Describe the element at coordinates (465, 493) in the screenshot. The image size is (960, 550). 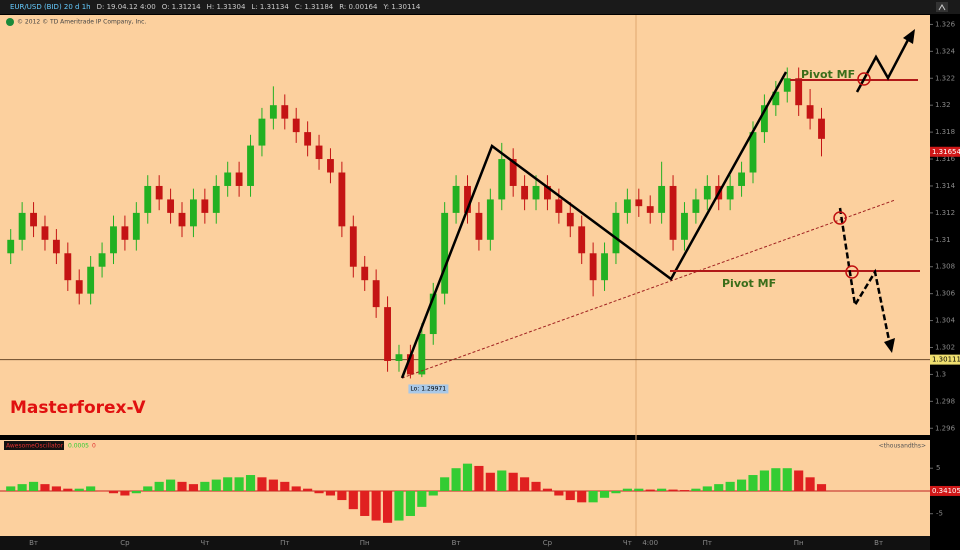
I see `oscillator-layer` at that location.